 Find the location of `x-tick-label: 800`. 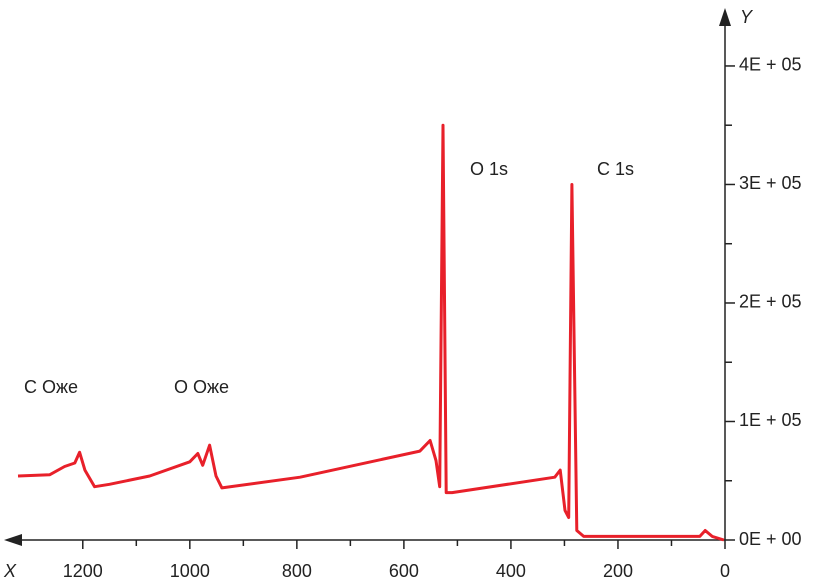

x-tick-label: 800 is located at coordinates (297, 571).